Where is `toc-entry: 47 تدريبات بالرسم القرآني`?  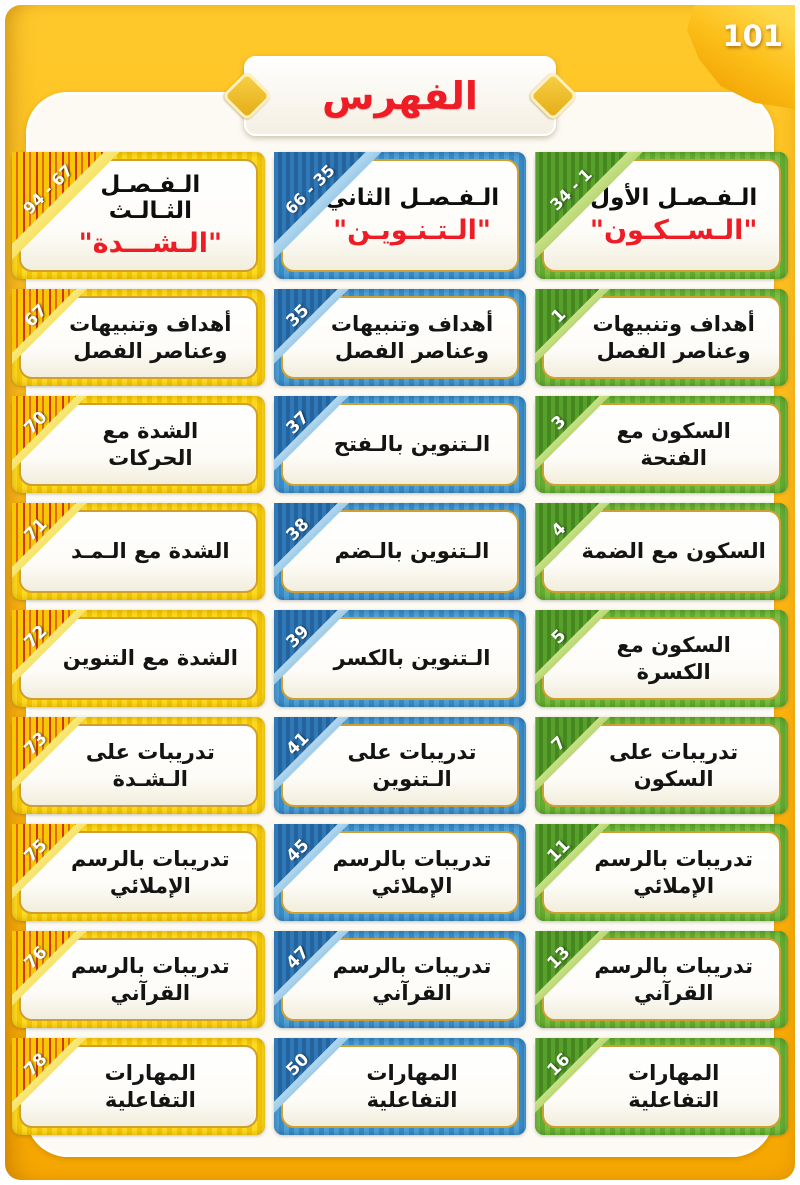 toc-entry: 47 تدريبات بالرسم القرآني is located at coordinates (400, 979).